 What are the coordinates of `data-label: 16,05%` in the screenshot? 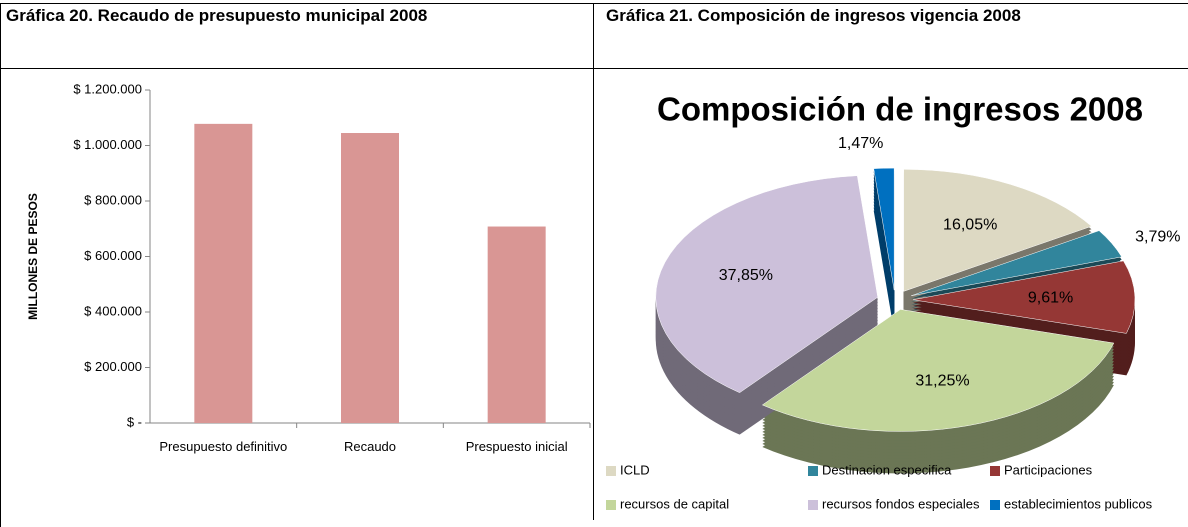 It's located at (970, 224).